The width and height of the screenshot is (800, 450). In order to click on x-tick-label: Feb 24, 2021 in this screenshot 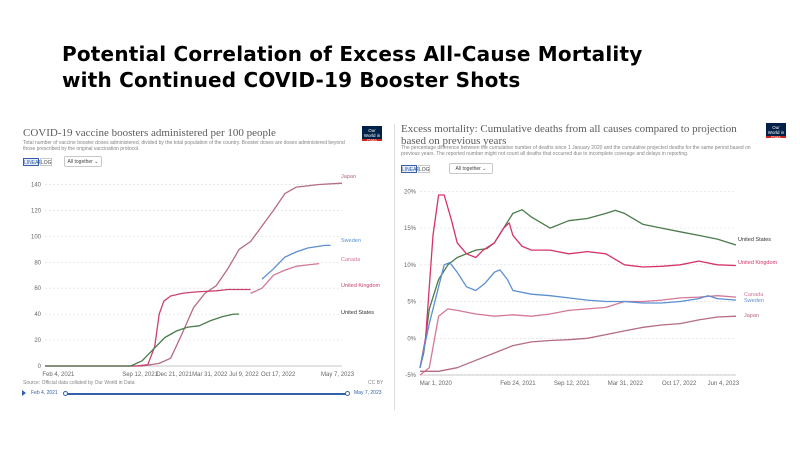, I will do `click(518, 384)`.